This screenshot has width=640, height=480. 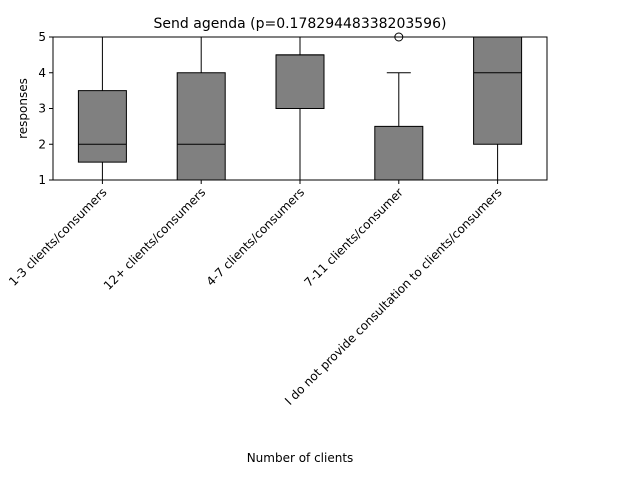 What do you see at coordinates (42, 73) in the screenshot?
I see `y-tick-label-4: 4` at bounding box center [42, 73].